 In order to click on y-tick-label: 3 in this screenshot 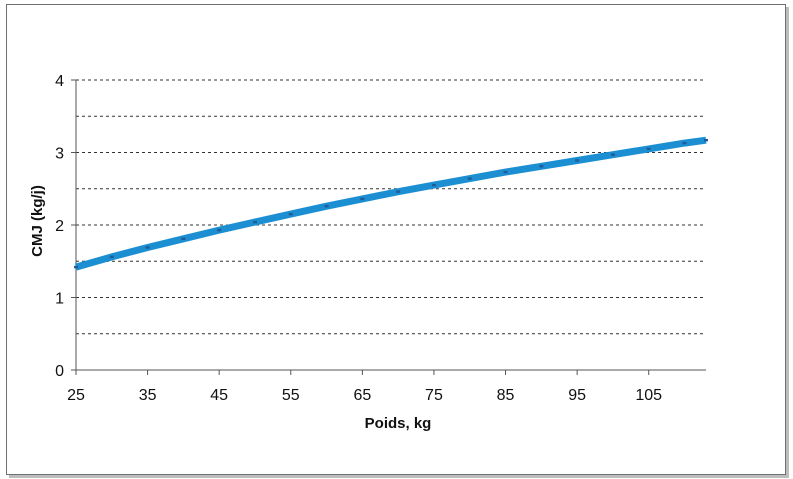, I will do `click(59, 154)`.